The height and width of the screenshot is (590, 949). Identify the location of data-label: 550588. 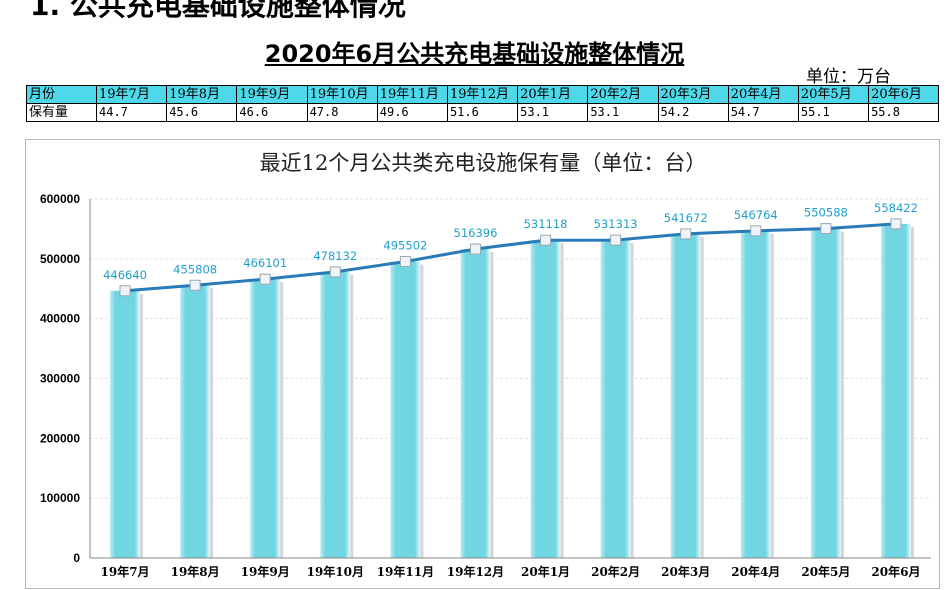
(826, 213).